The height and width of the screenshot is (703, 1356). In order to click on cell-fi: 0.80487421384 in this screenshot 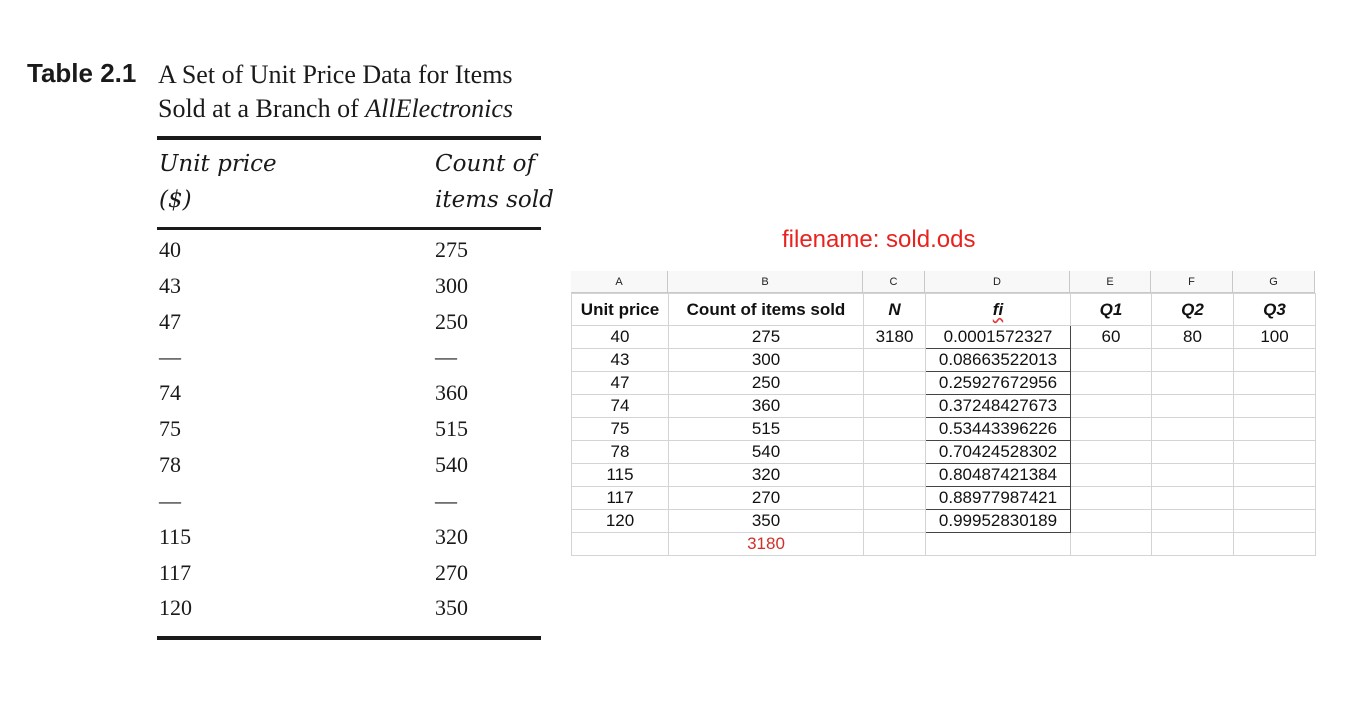, I will do `click(998, 475)`.